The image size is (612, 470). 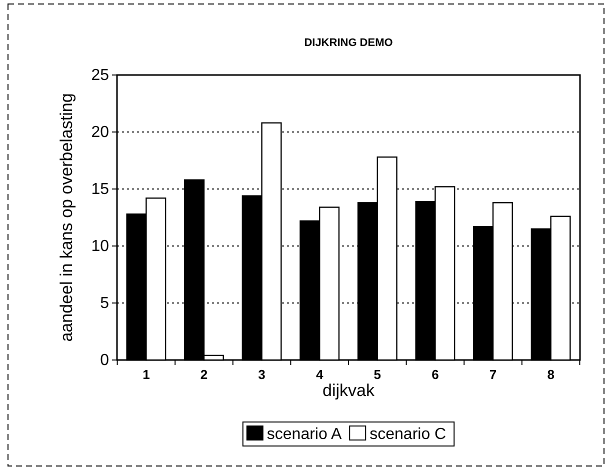 I want to click on y-axis-title: aandeel in kans op overbelasting, so click(x=66, y=217).